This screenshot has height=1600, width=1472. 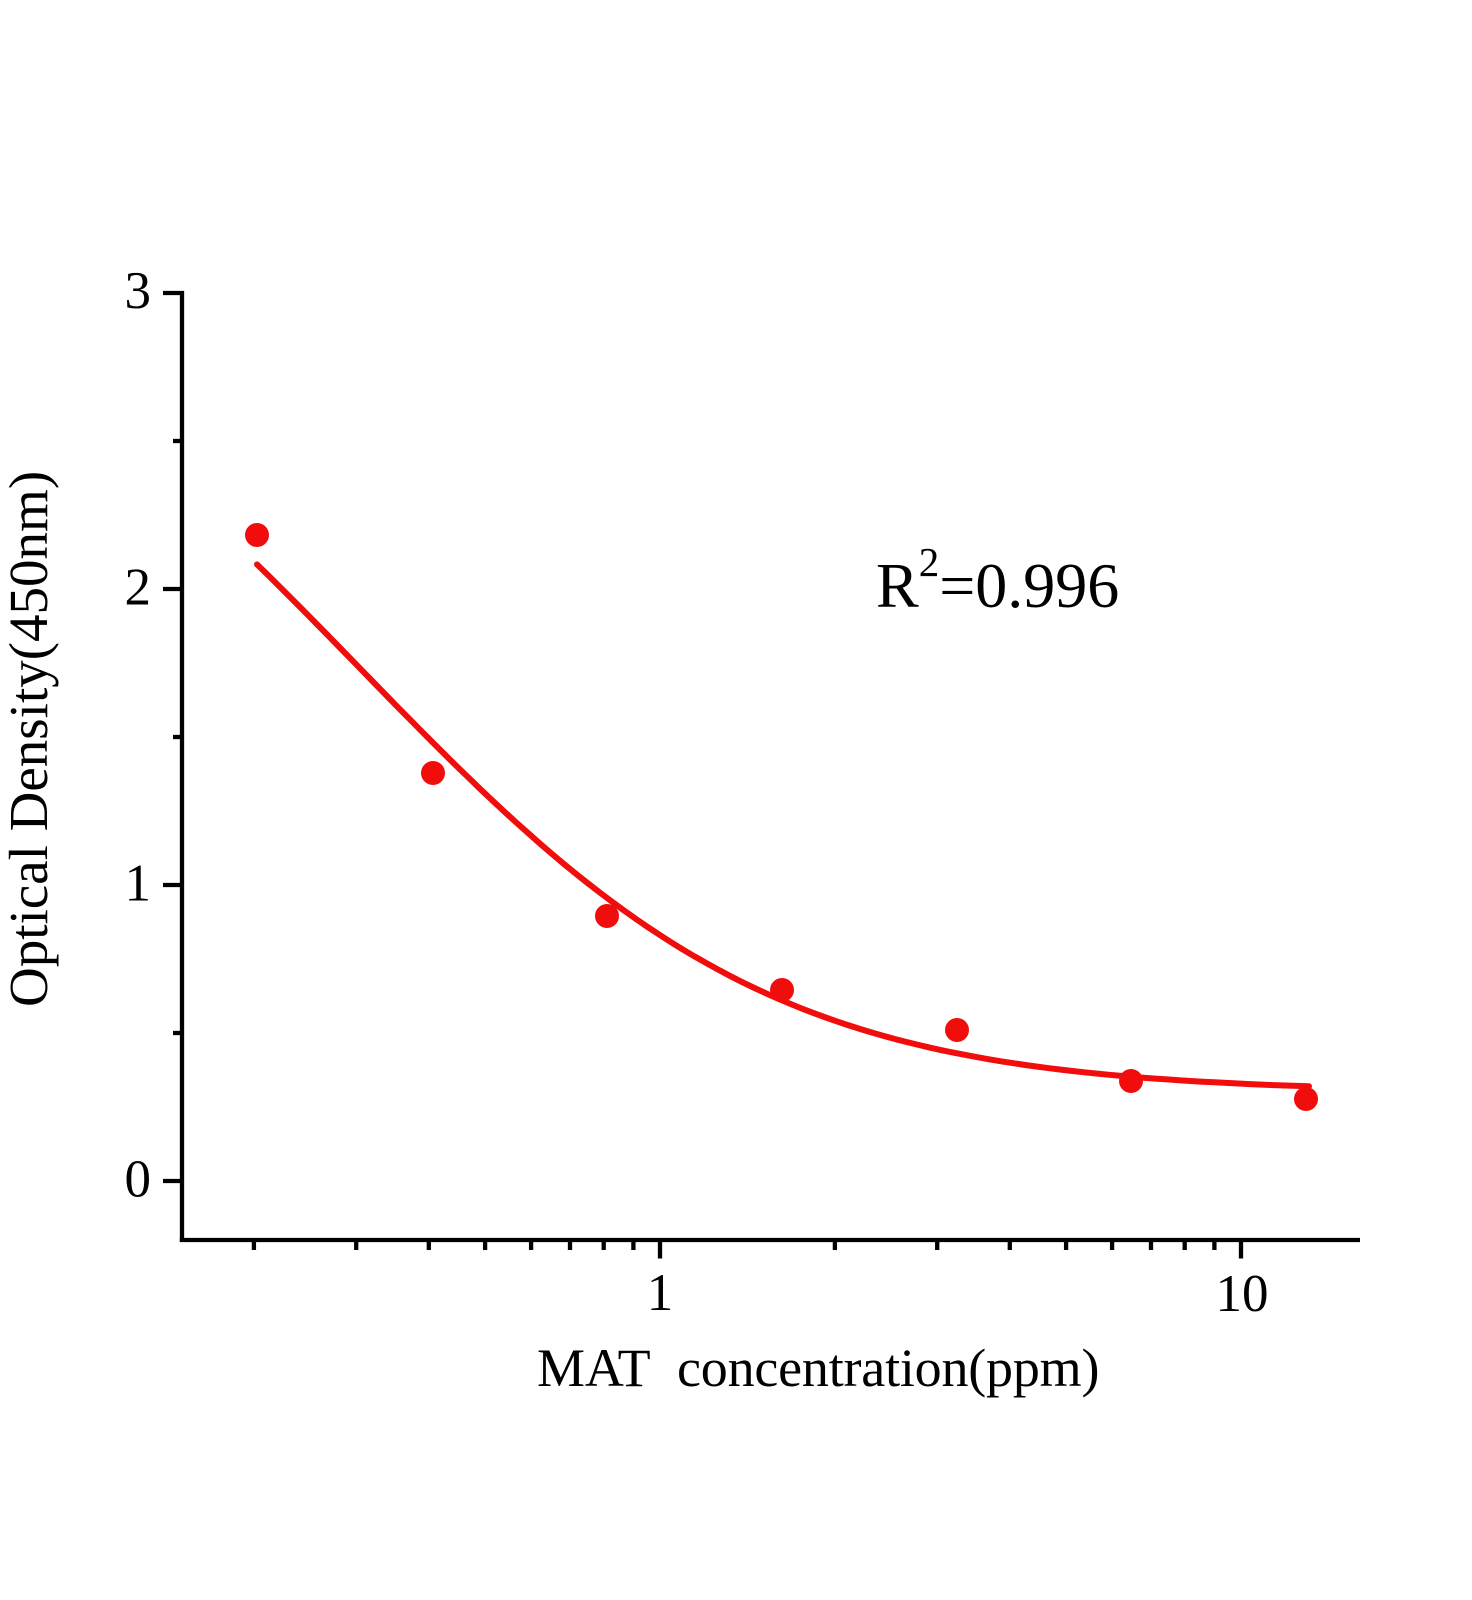 I want to click on svg-text: R2=0.996, so click(x=997, y=580).